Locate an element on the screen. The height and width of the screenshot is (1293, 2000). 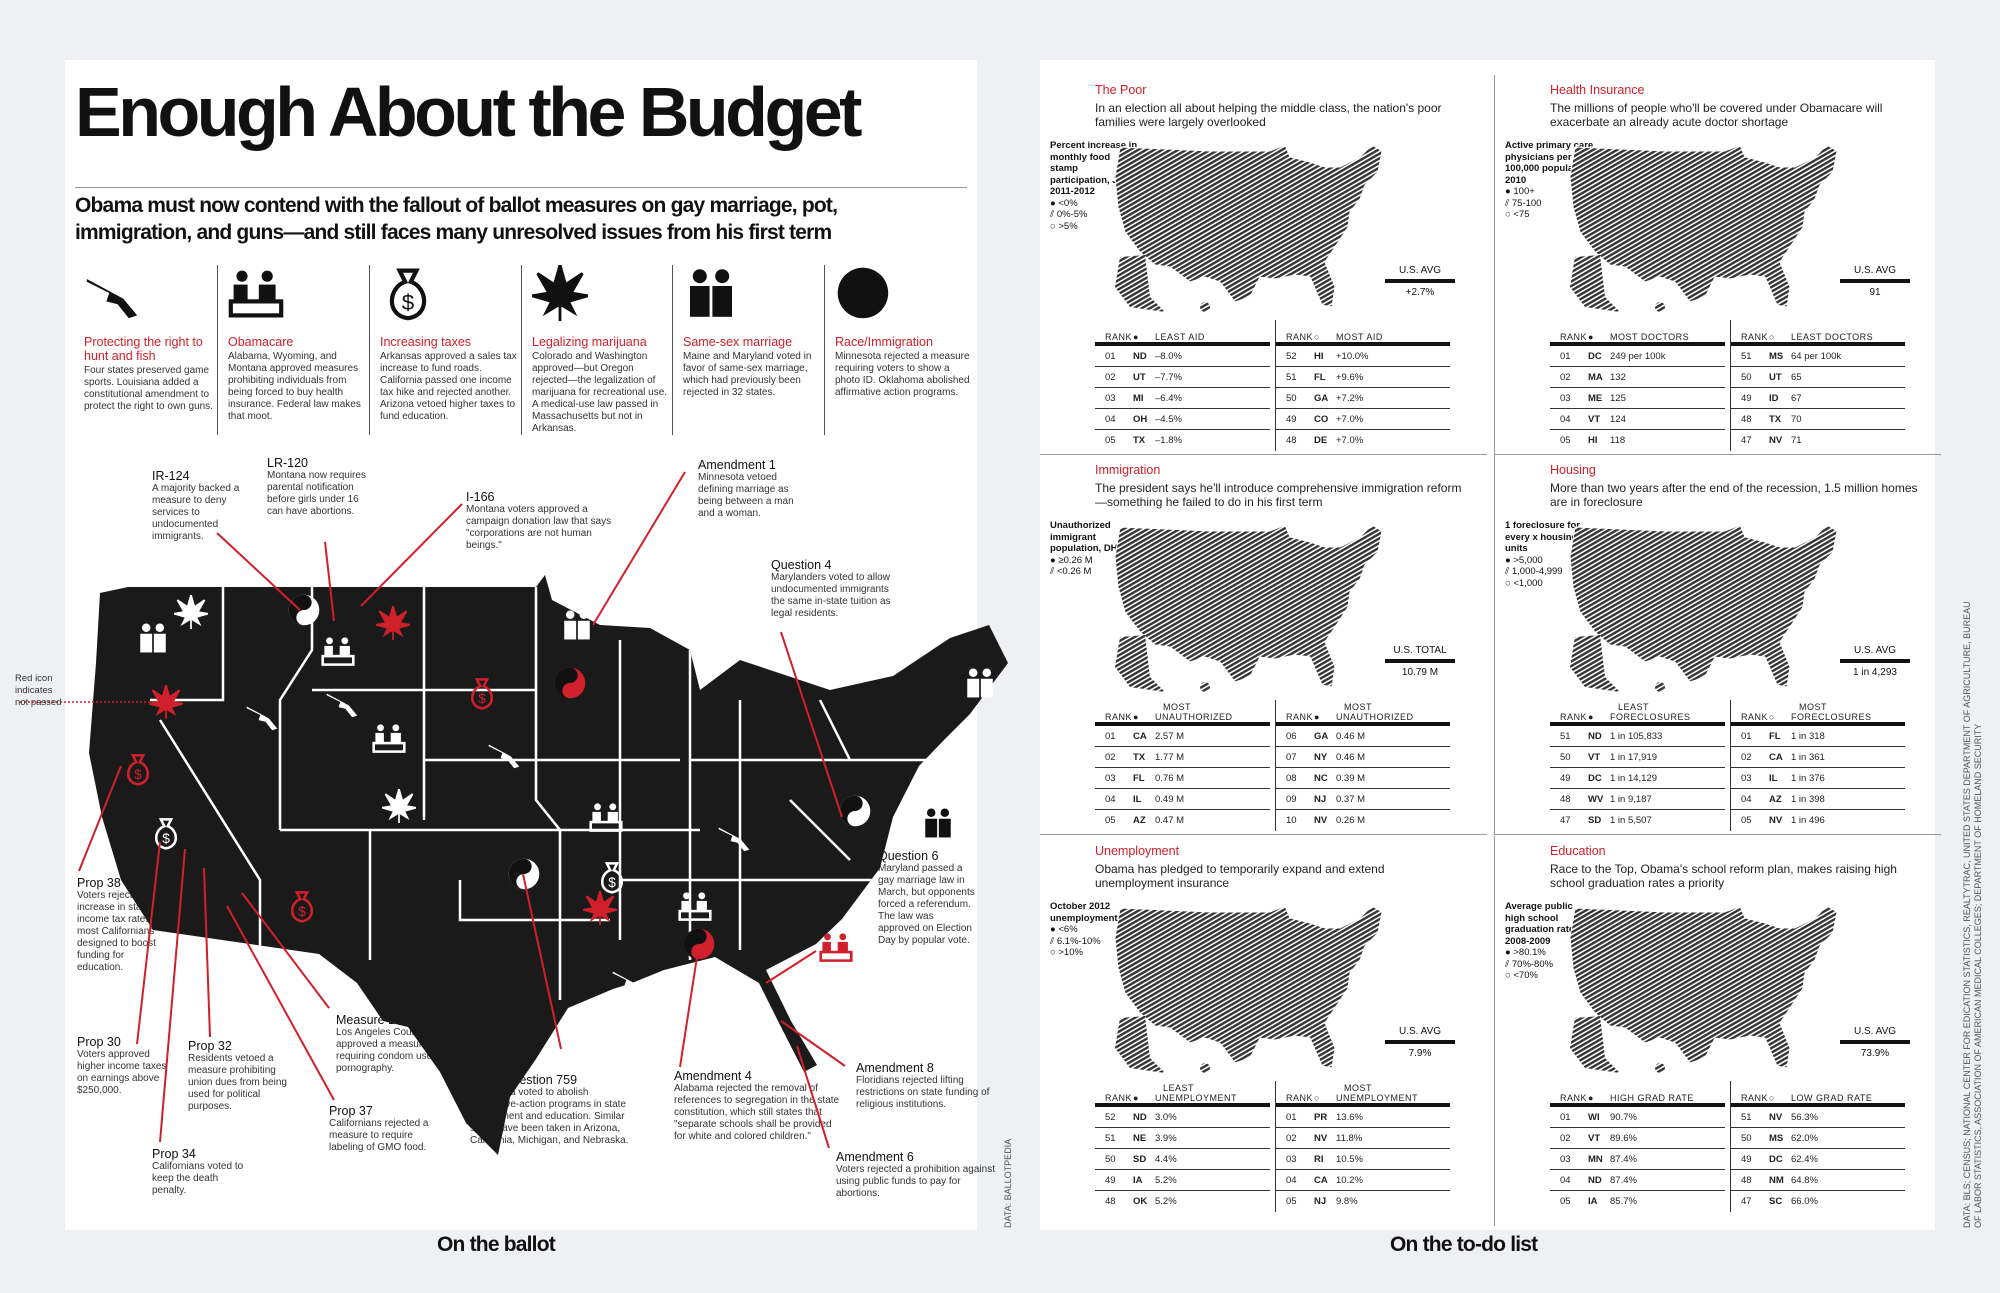
column-header-label: FORECLOSURES is located at coordinates (1650, 717).